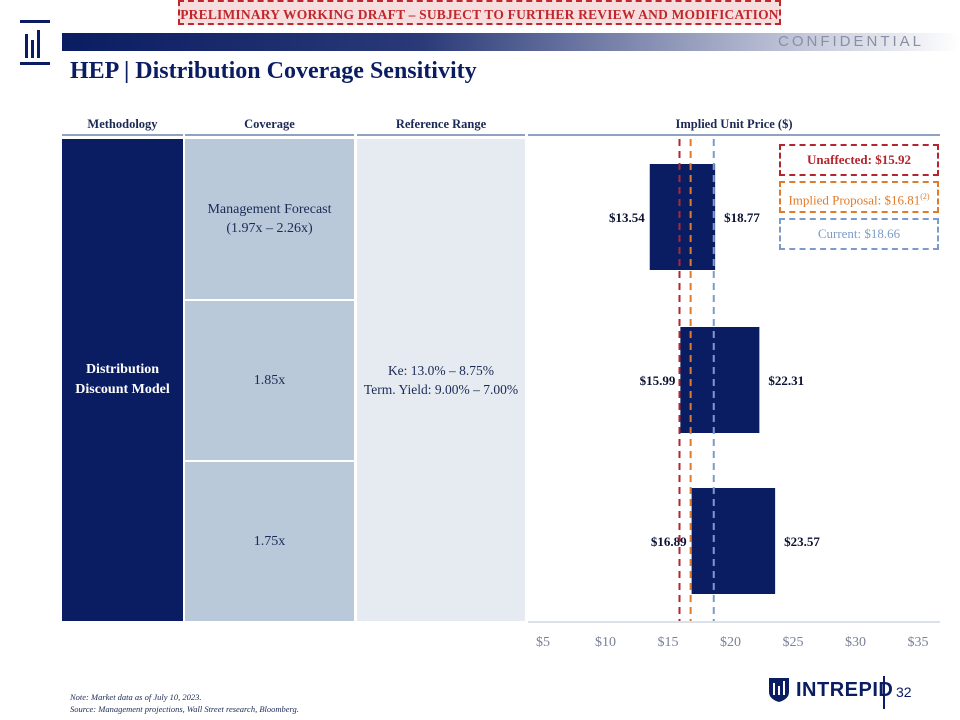 This screenshot has width=960, height=720. I want to click on coverage-cell-management: Management Forecast (1.97x – 2.26x), so click(269, 219).